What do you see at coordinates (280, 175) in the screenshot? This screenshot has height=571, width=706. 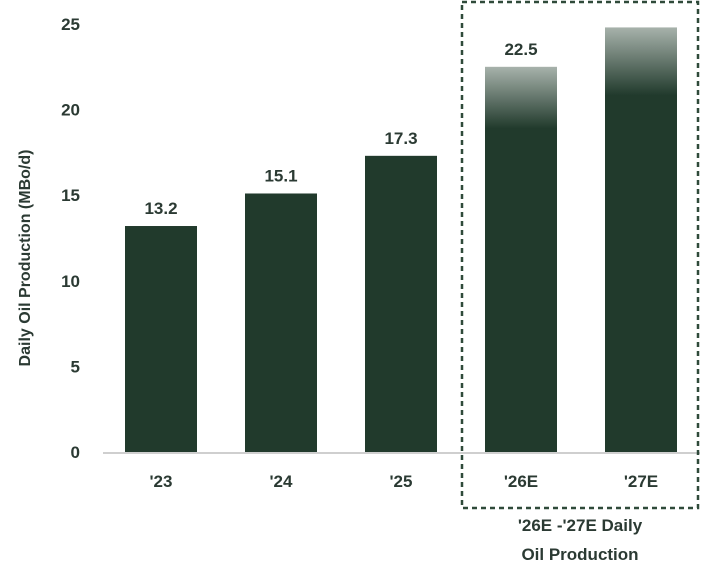 I see `data-label: 15.1` at bounding box center [280, 175].